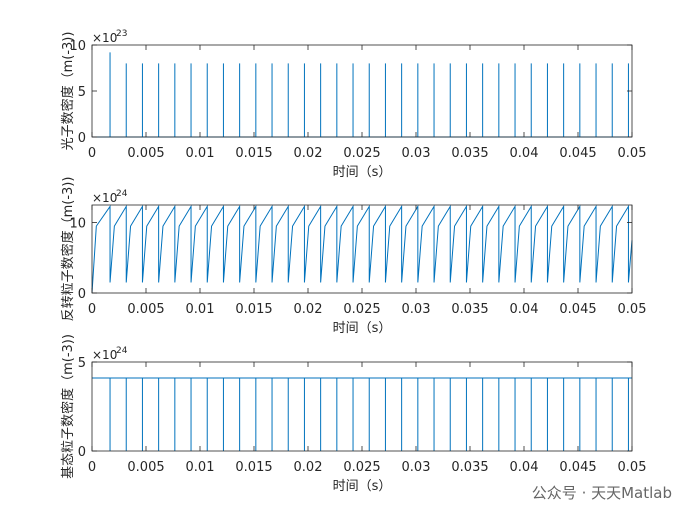 Image resolution: width=700 pixels, height=525 pixels. Describe the element at coordinates (602, 493) in the screenshot. I see `watermark: 公众号 · 天天Matlab` at that location.